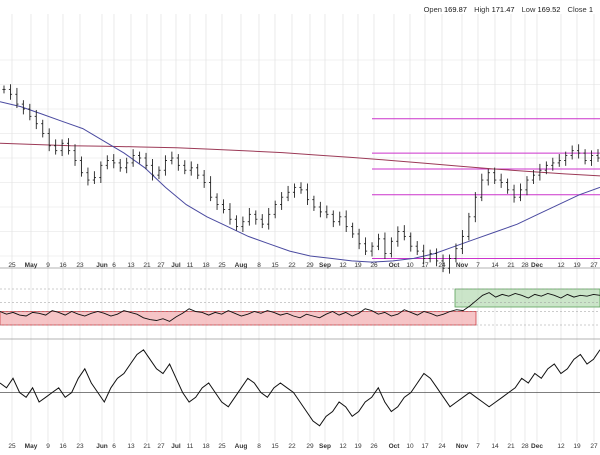 The height and width of the screenshot is (455, 600). What do you see at coordinates (374, 265) in the screenshot?
I see `x-tick-label: 26` at bounding box center [374, 265].